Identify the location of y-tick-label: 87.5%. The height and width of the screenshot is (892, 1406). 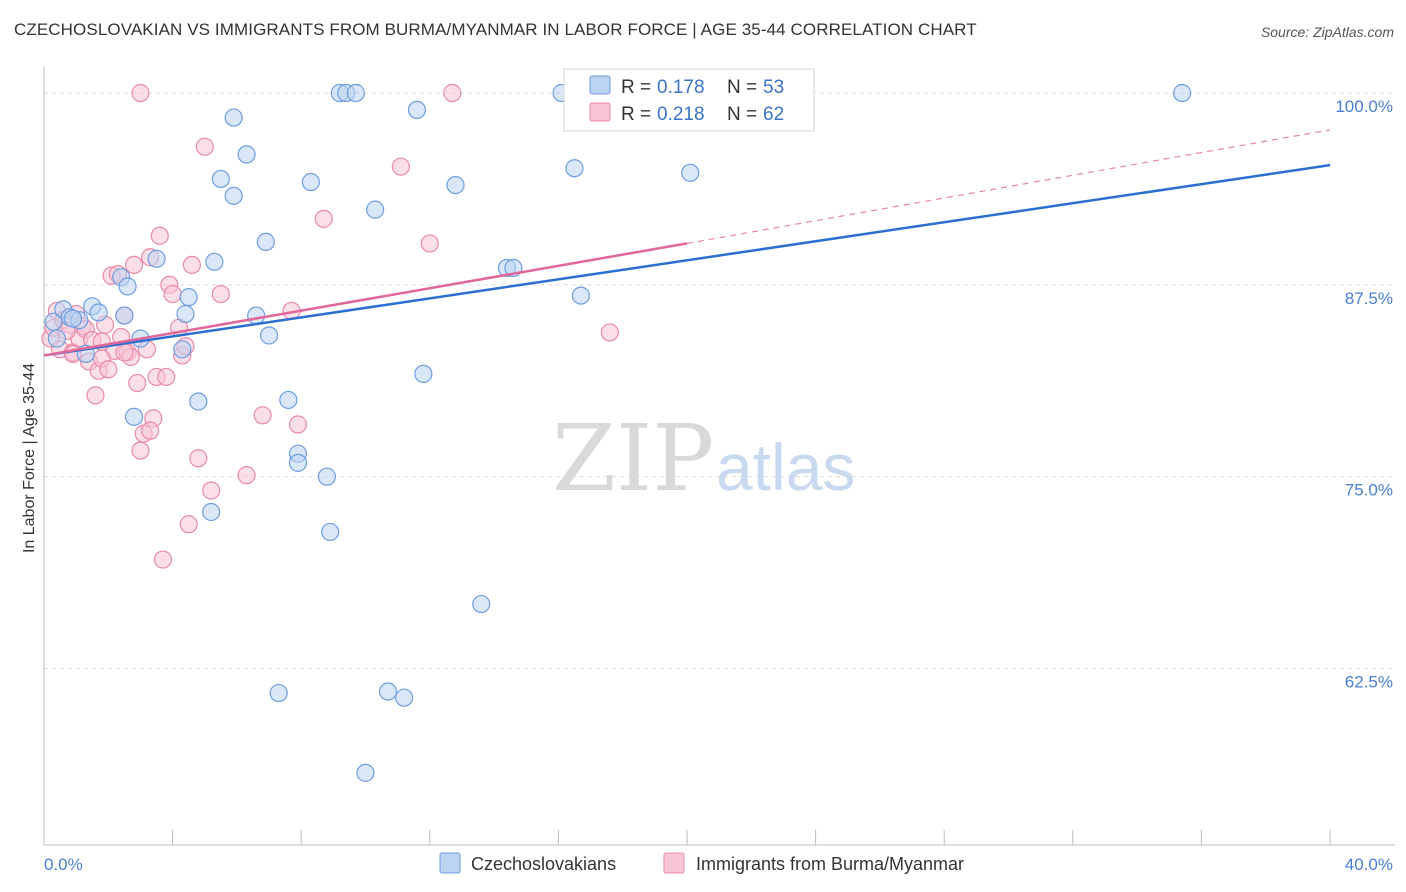
(1369, 298).